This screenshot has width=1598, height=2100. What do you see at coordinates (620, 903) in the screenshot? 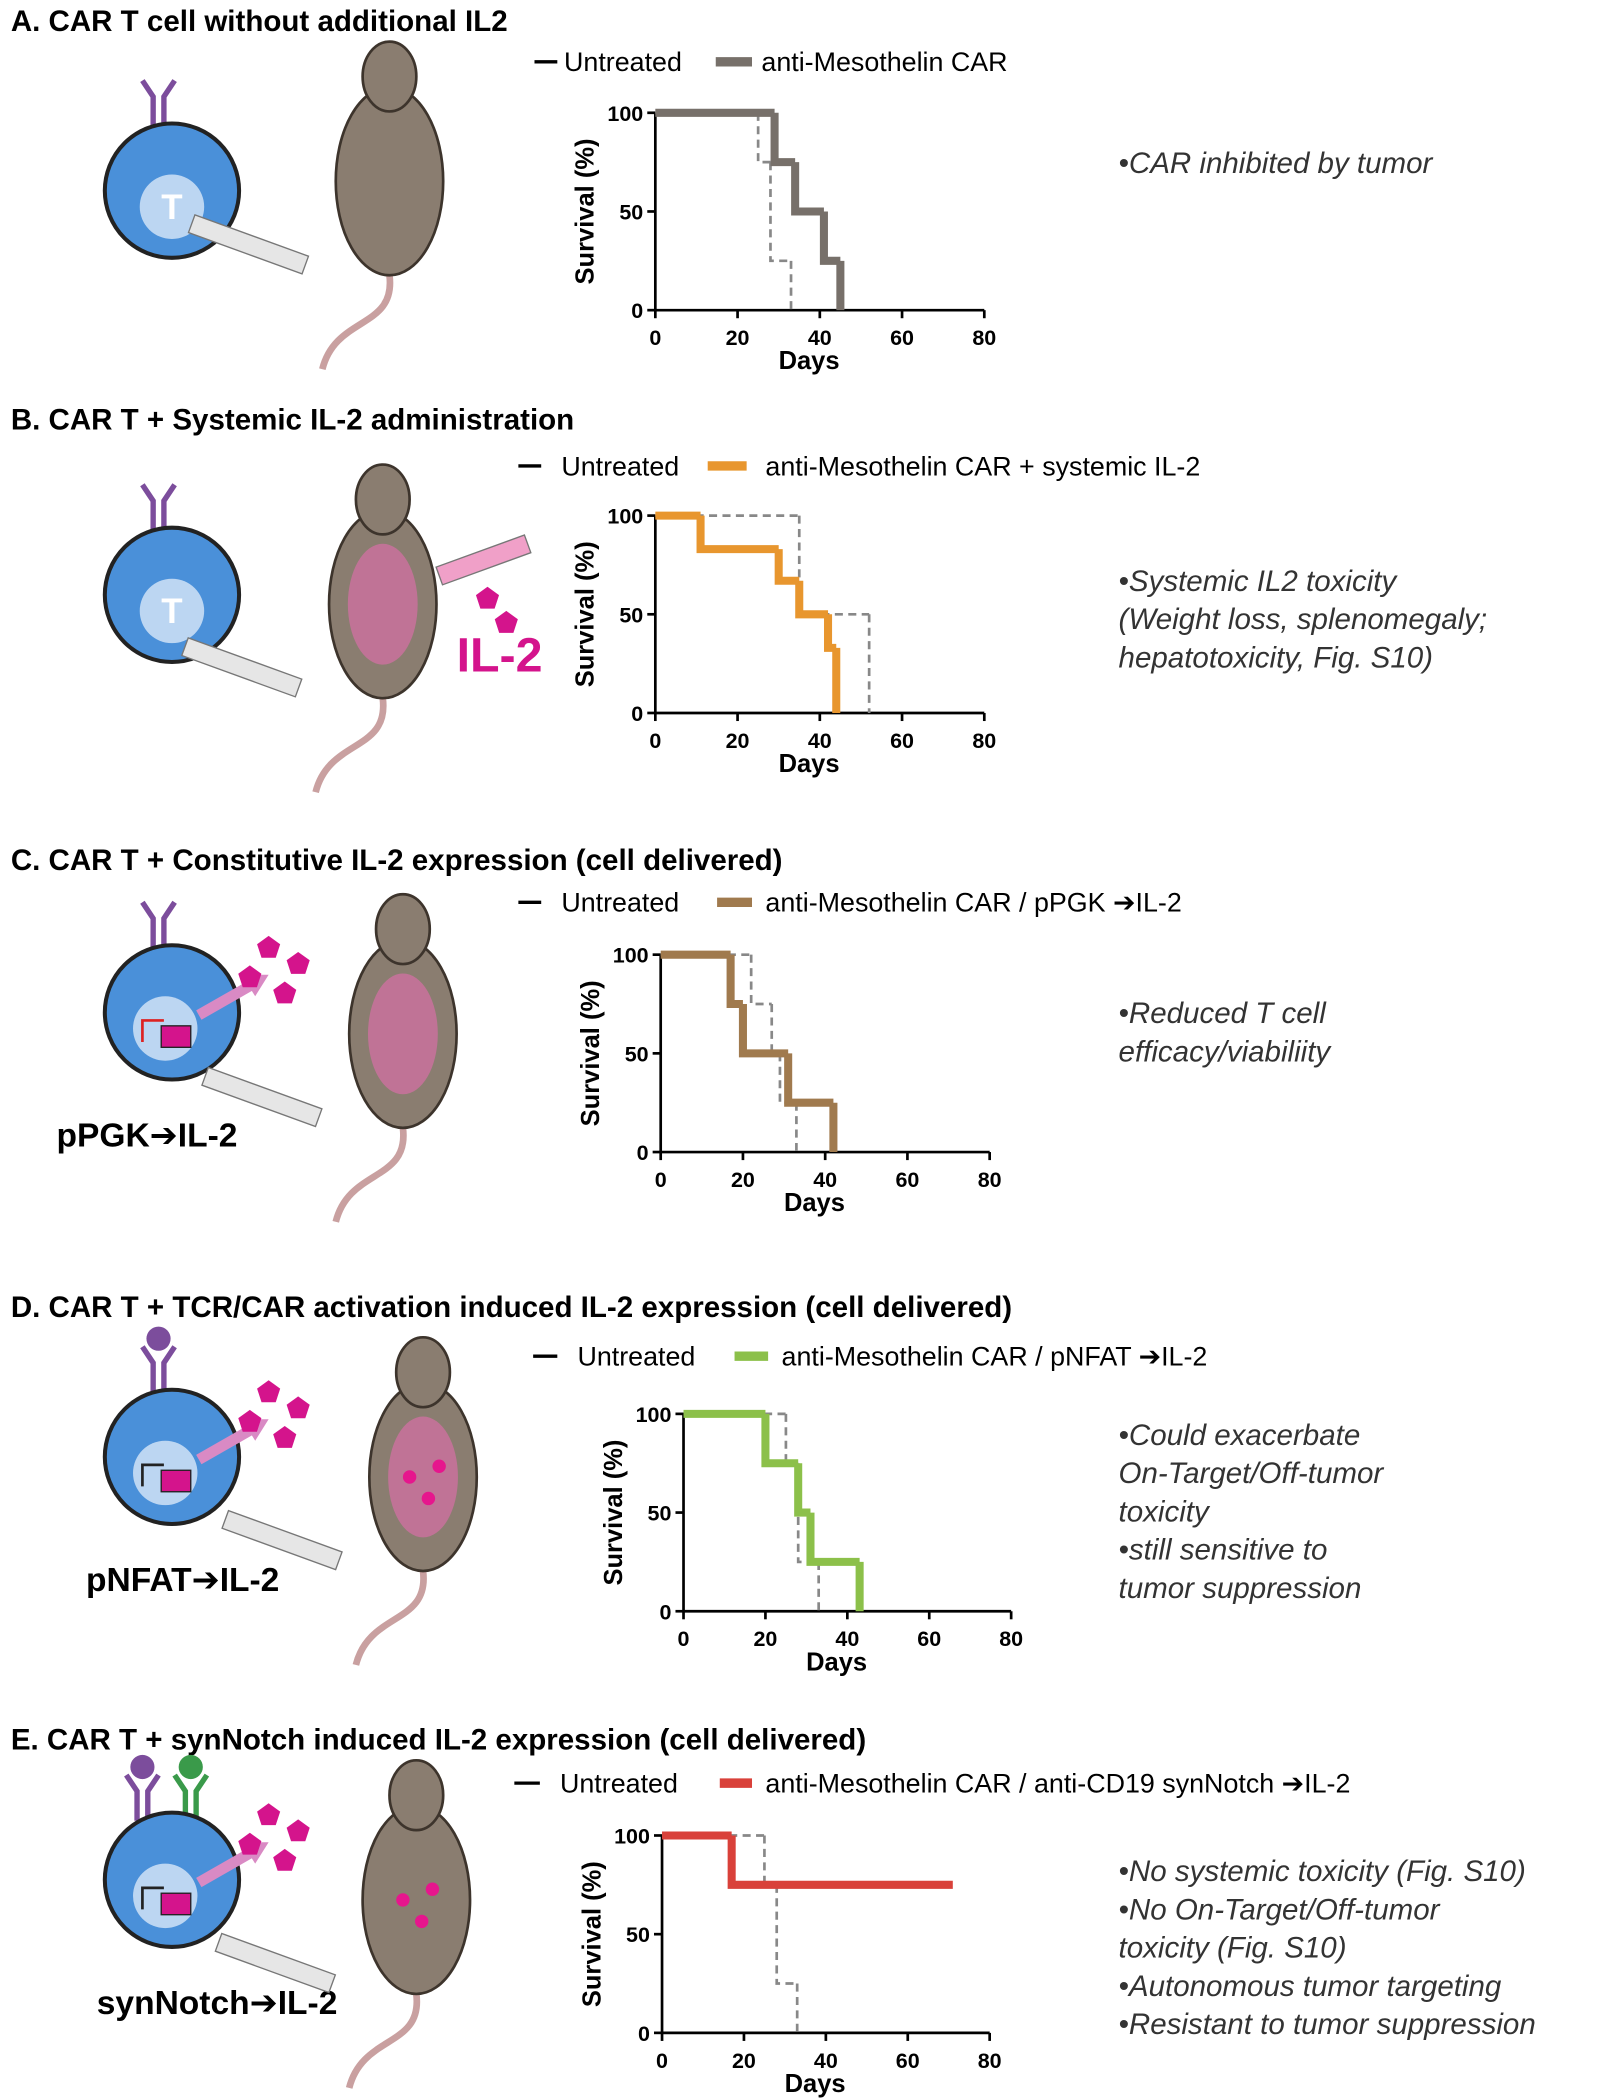
I see `legend-label: Untreated` at bounding box center [620, 903].